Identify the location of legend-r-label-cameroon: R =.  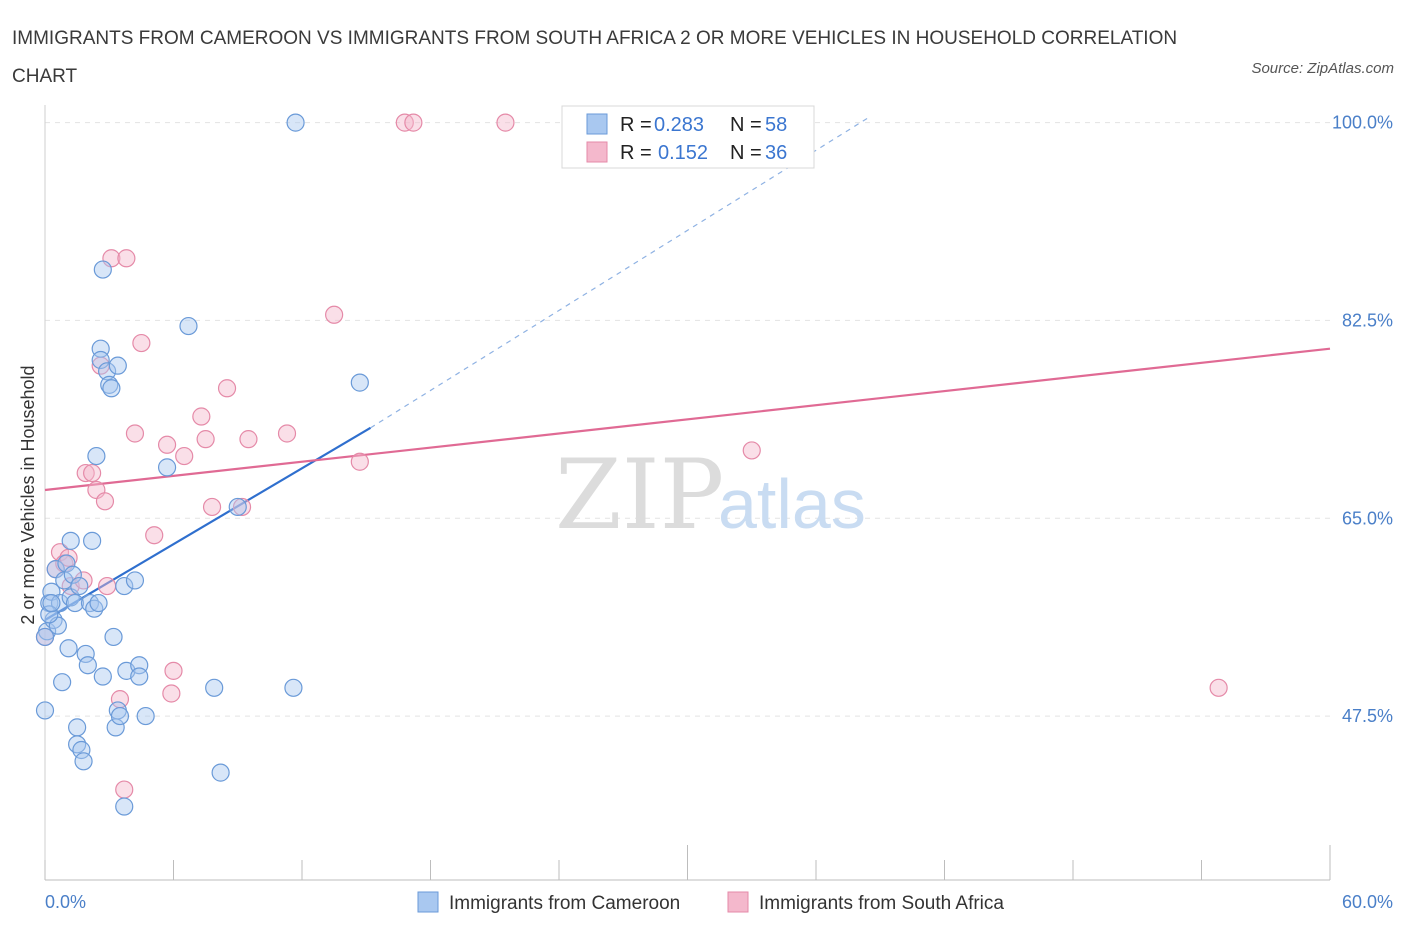
(636, 125).